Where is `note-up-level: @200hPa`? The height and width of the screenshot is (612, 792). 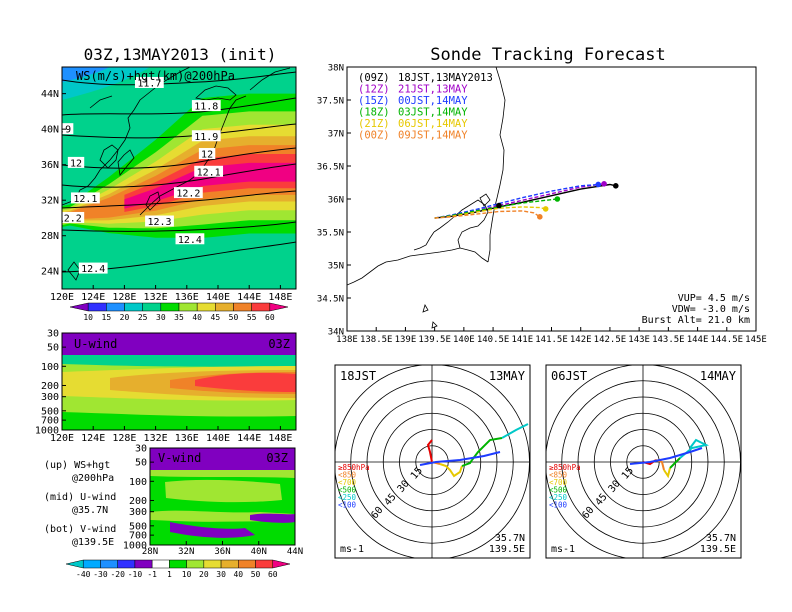
note-up-level: @200hPa is located at coordinates (93, 478).